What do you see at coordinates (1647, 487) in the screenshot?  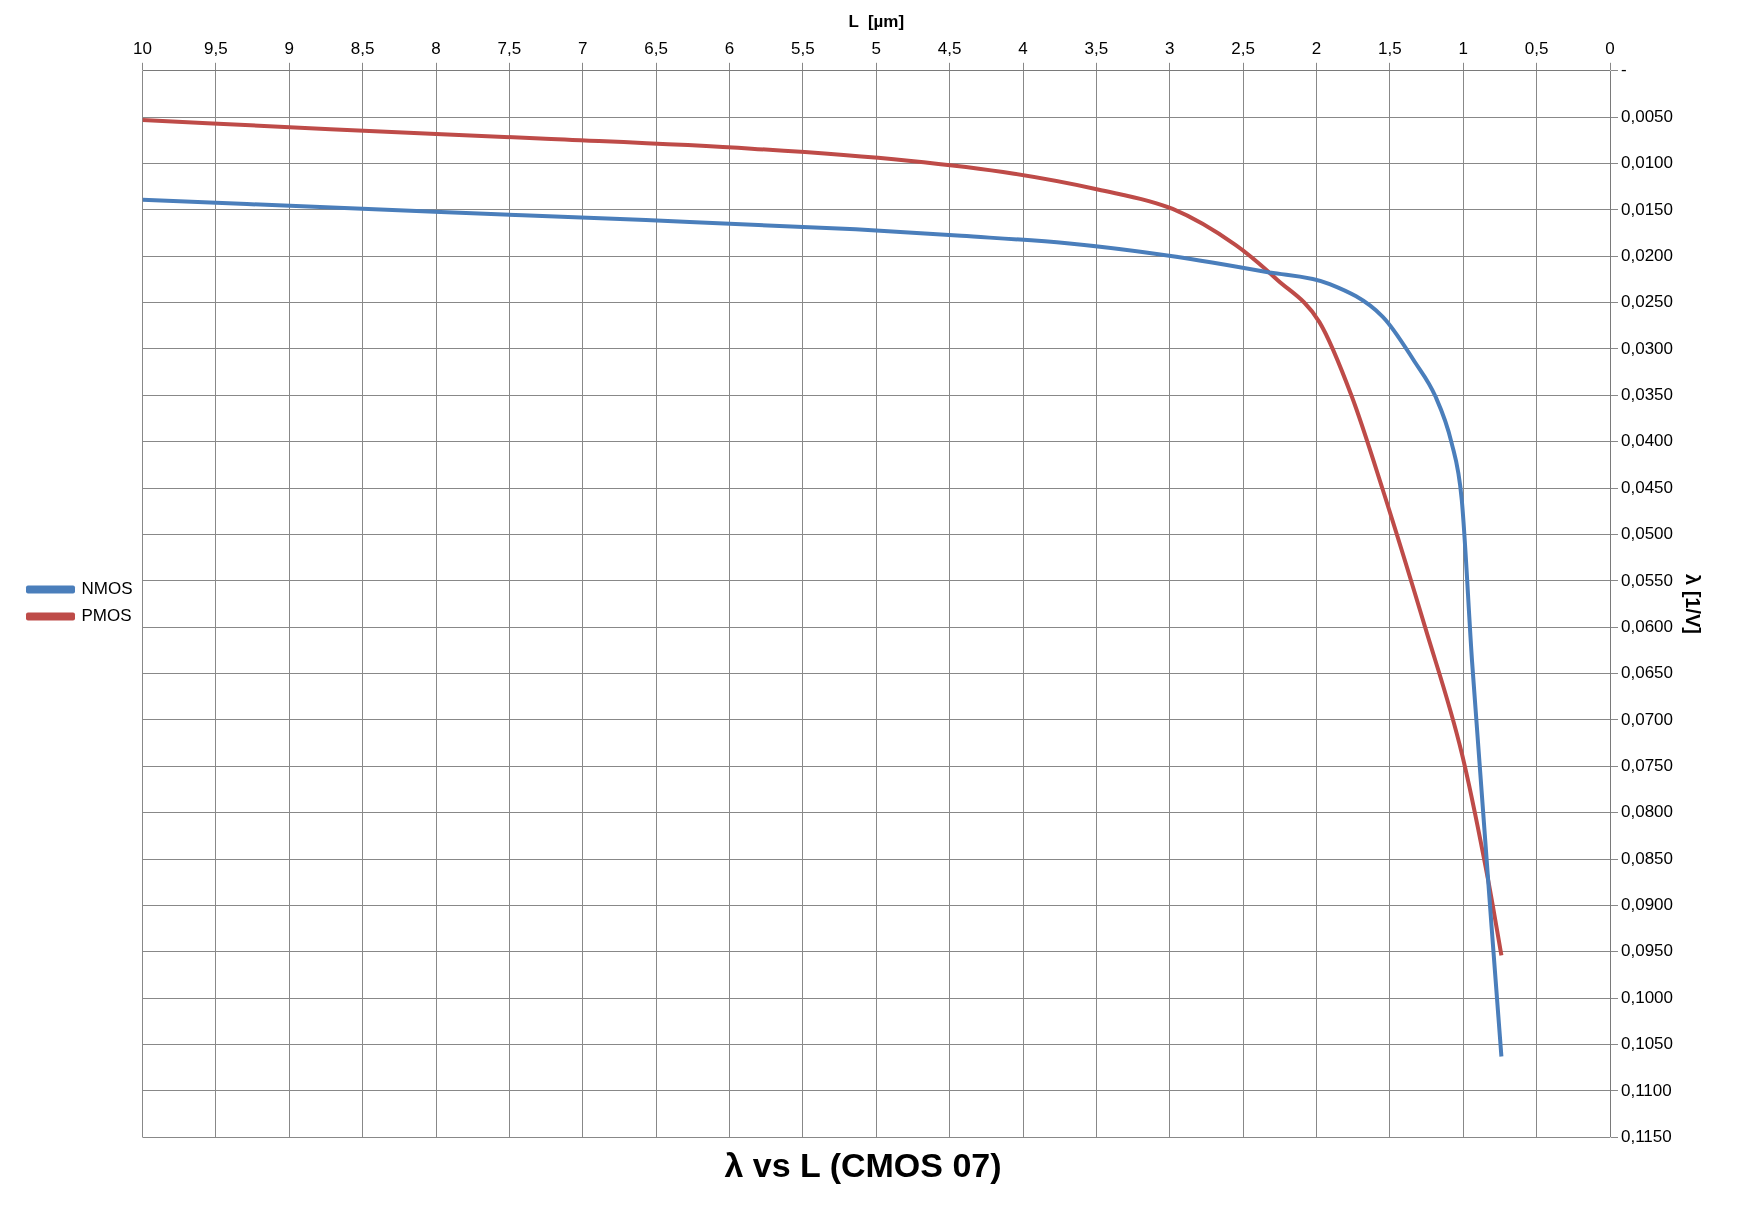 I see `y-tick-label: 0,0450` at bounding box center [1647, 487].